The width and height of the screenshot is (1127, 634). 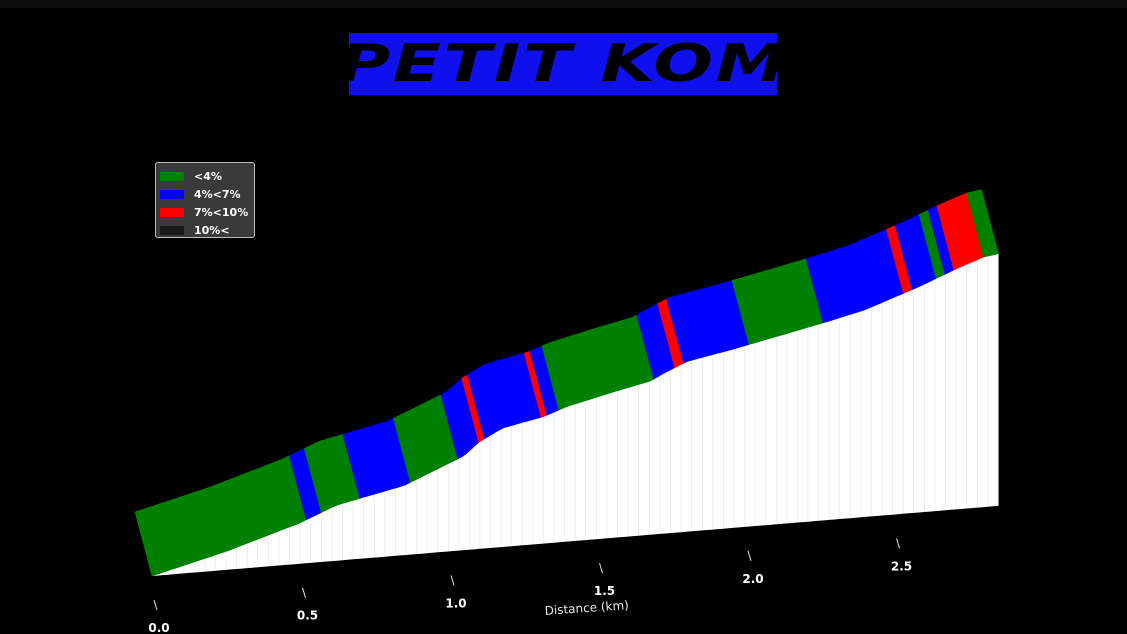 What do you see at coordinates (586, 608) in the screenshot?
I see `x-axis-label: Distance (km)` at bounding box center [586, 608].